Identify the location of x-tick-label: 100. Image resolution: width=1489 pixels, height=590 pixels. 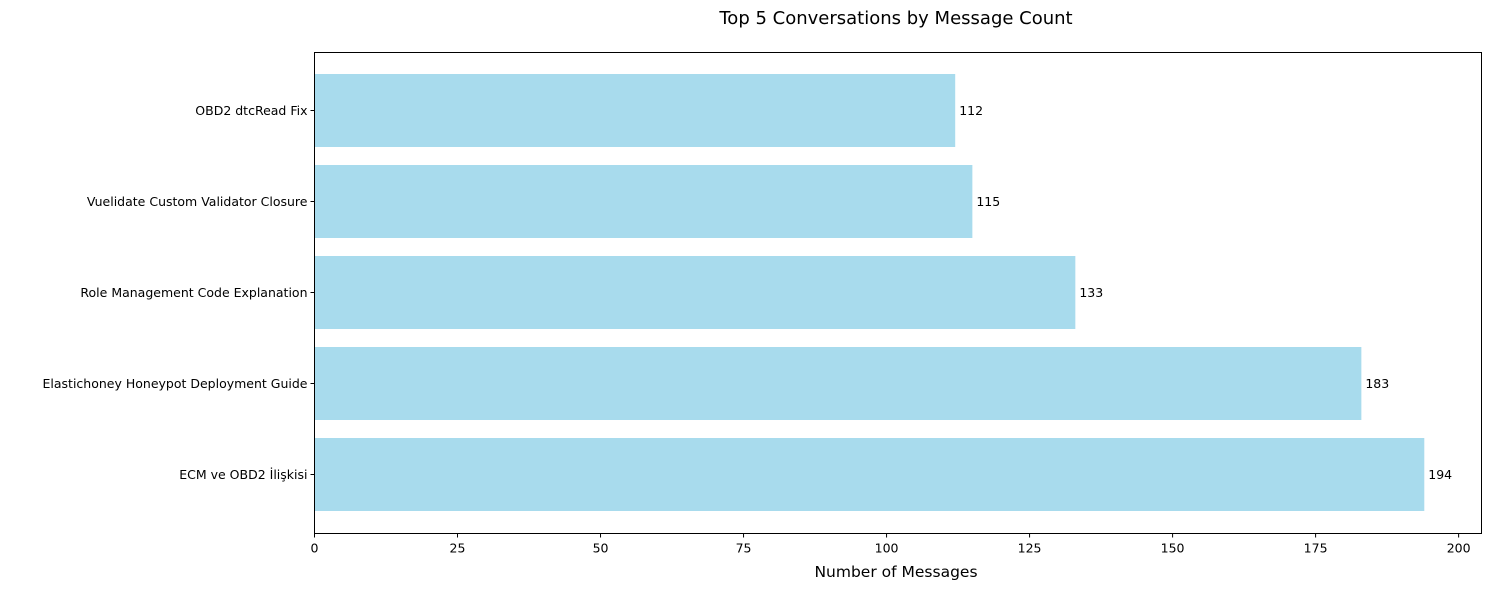
(887, 548).